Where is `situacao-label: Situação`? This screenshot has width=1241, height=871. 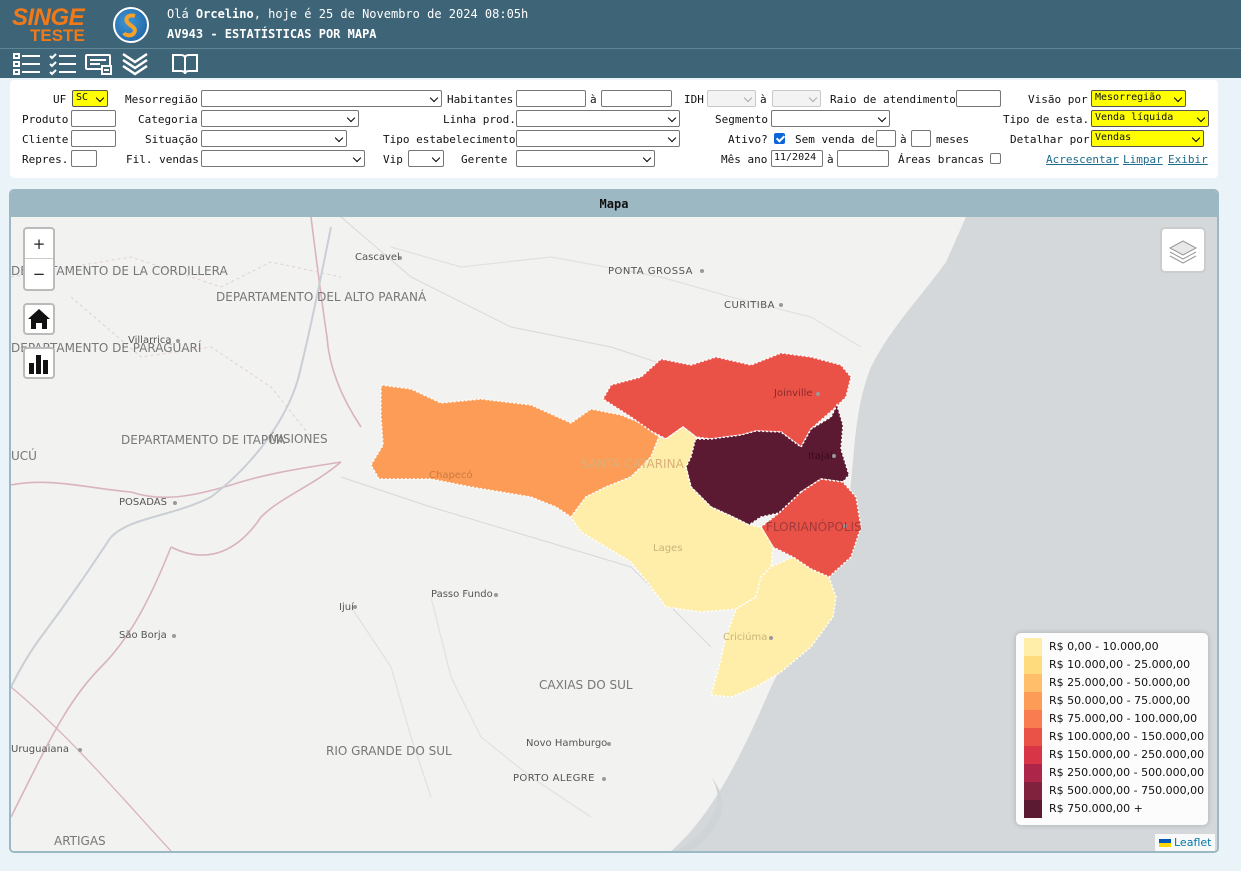 situacao-label: Situação is located at coordinates (171, 139).